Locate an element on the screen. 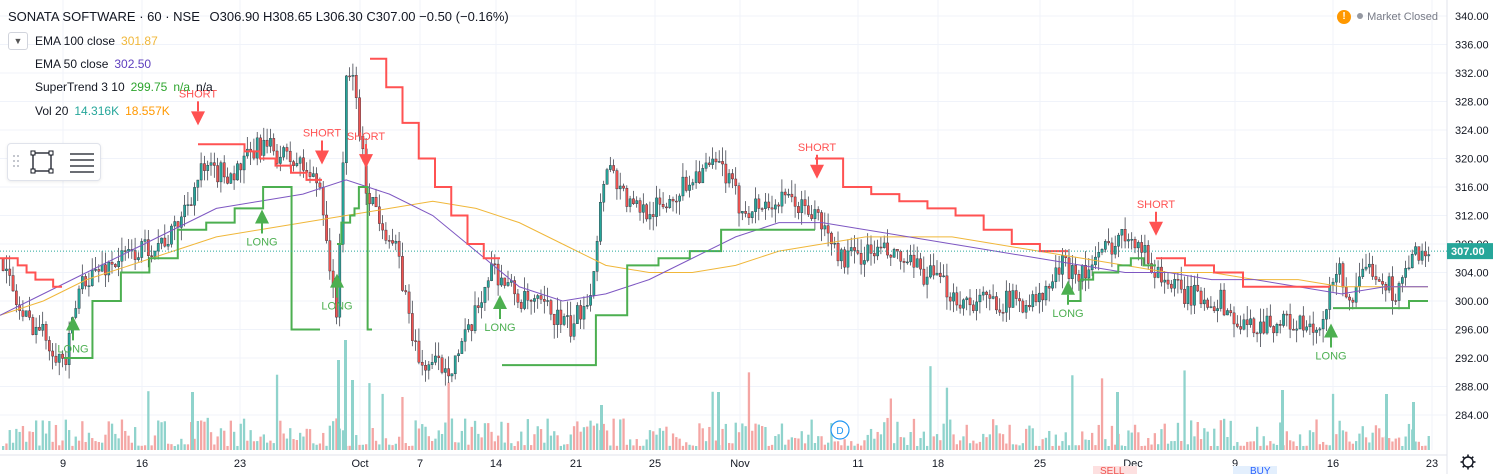 The image size is (1494, 474). indicator-ema50: EMA 50 close 302.50 is located at coordinates (93, 64).